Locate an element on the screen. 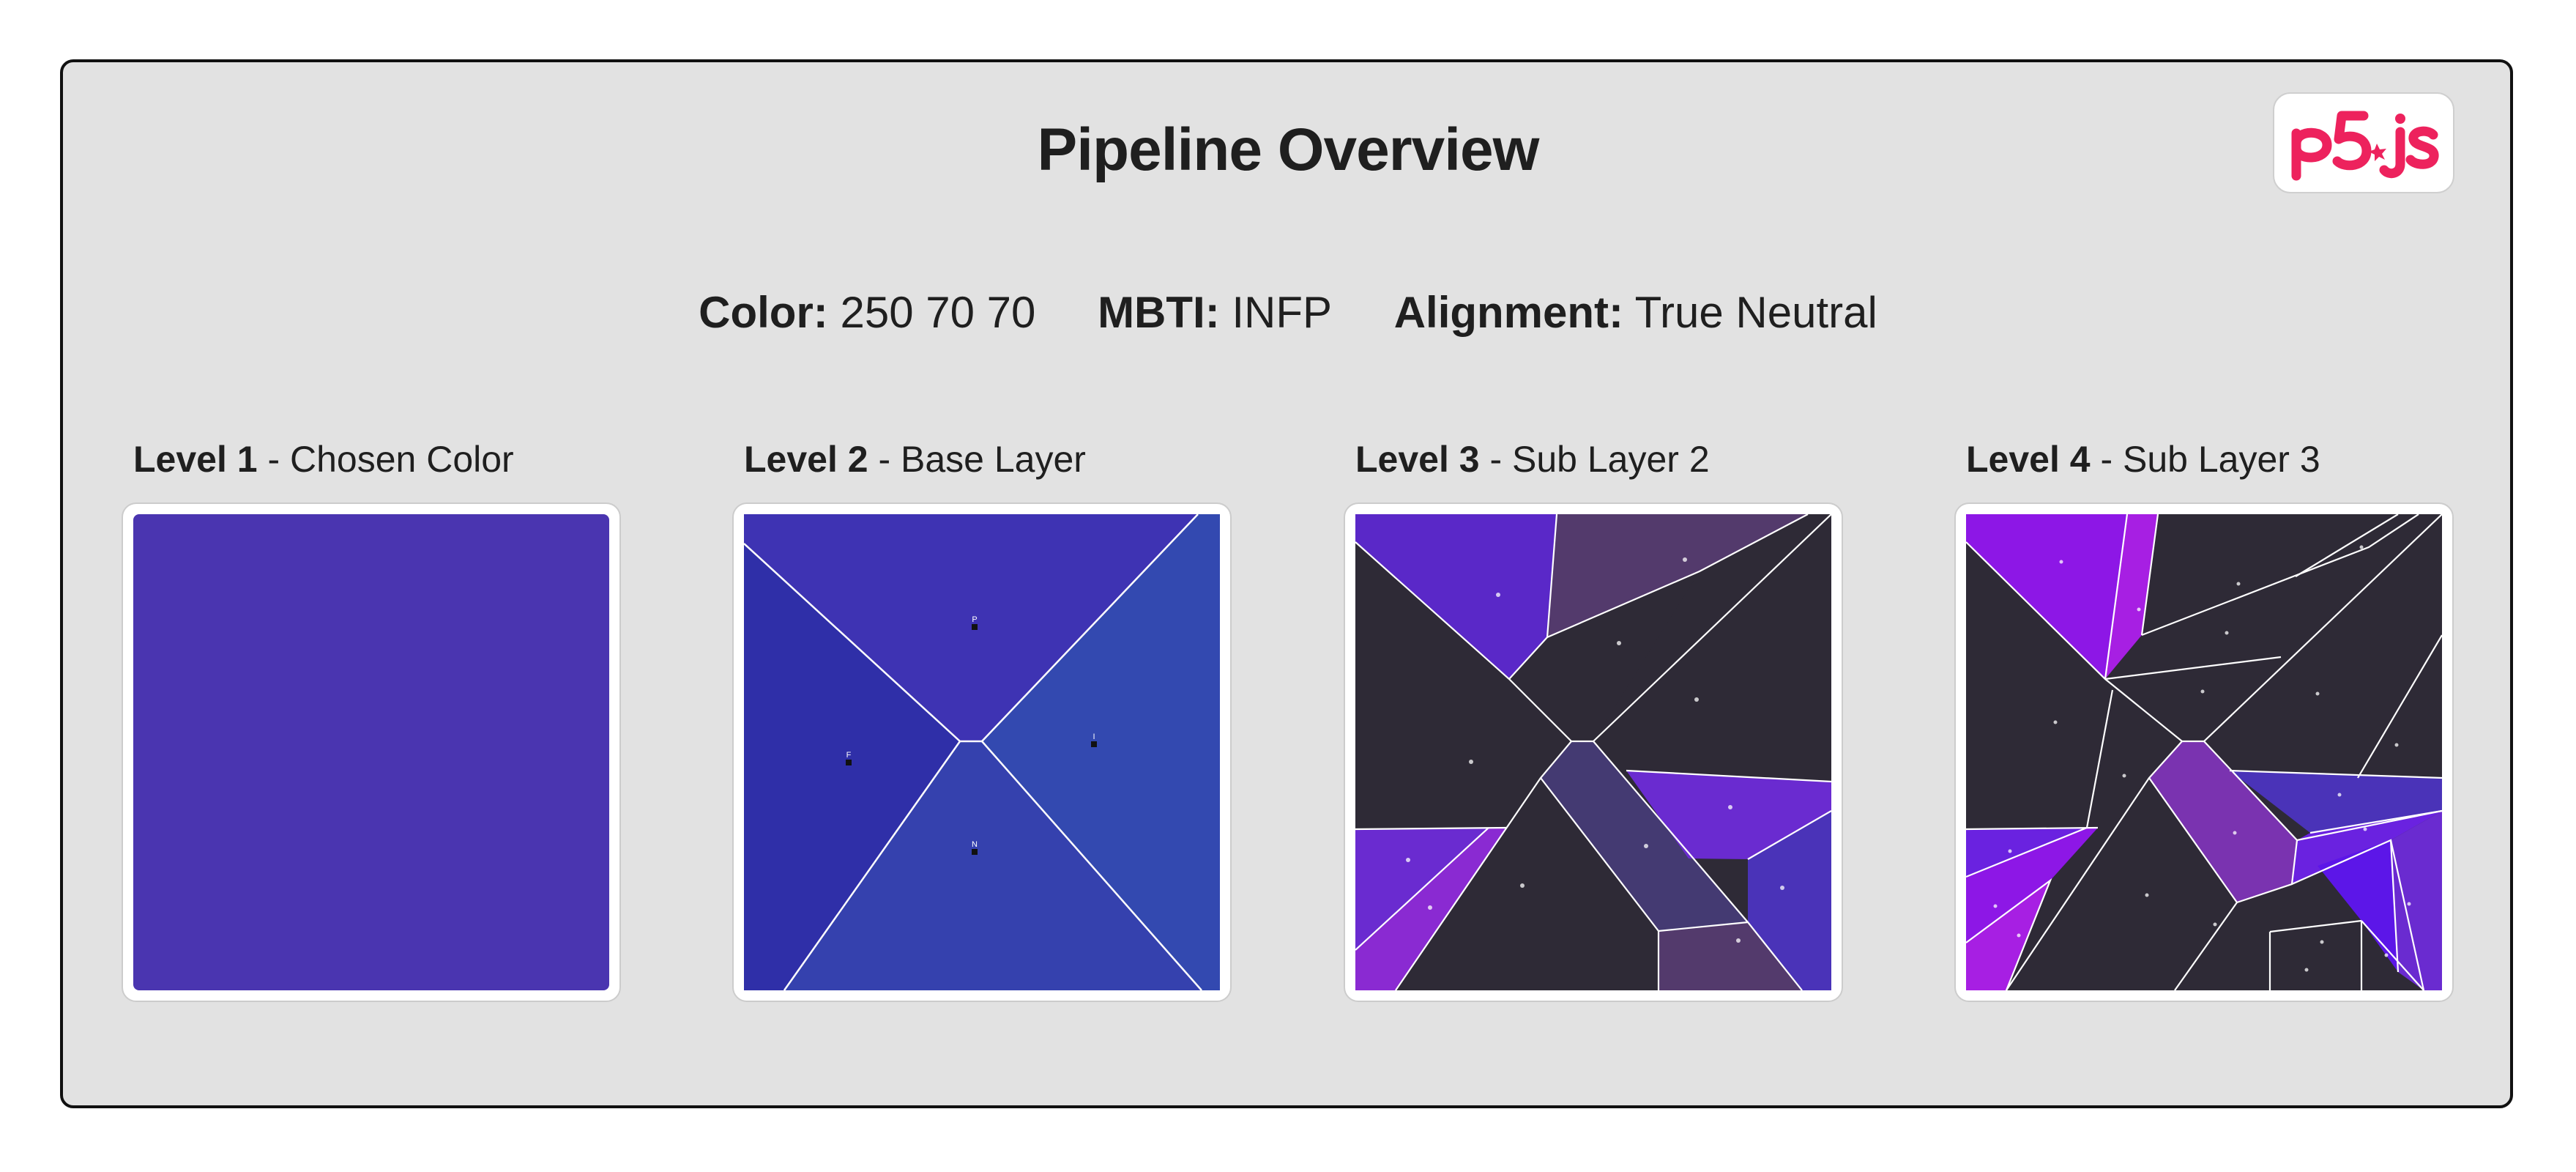  level-1-card is located at coordinates (371, 752).